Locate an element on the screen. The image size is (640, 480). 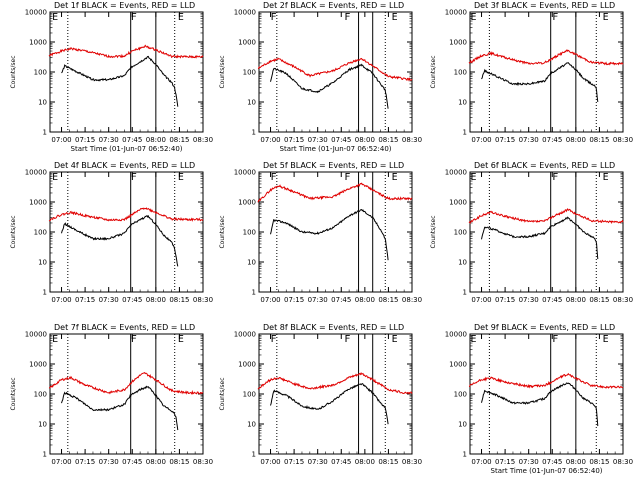
chart-title: Det 5f BLACK = Events, RED = LLD is located at coordinates (333, 165).